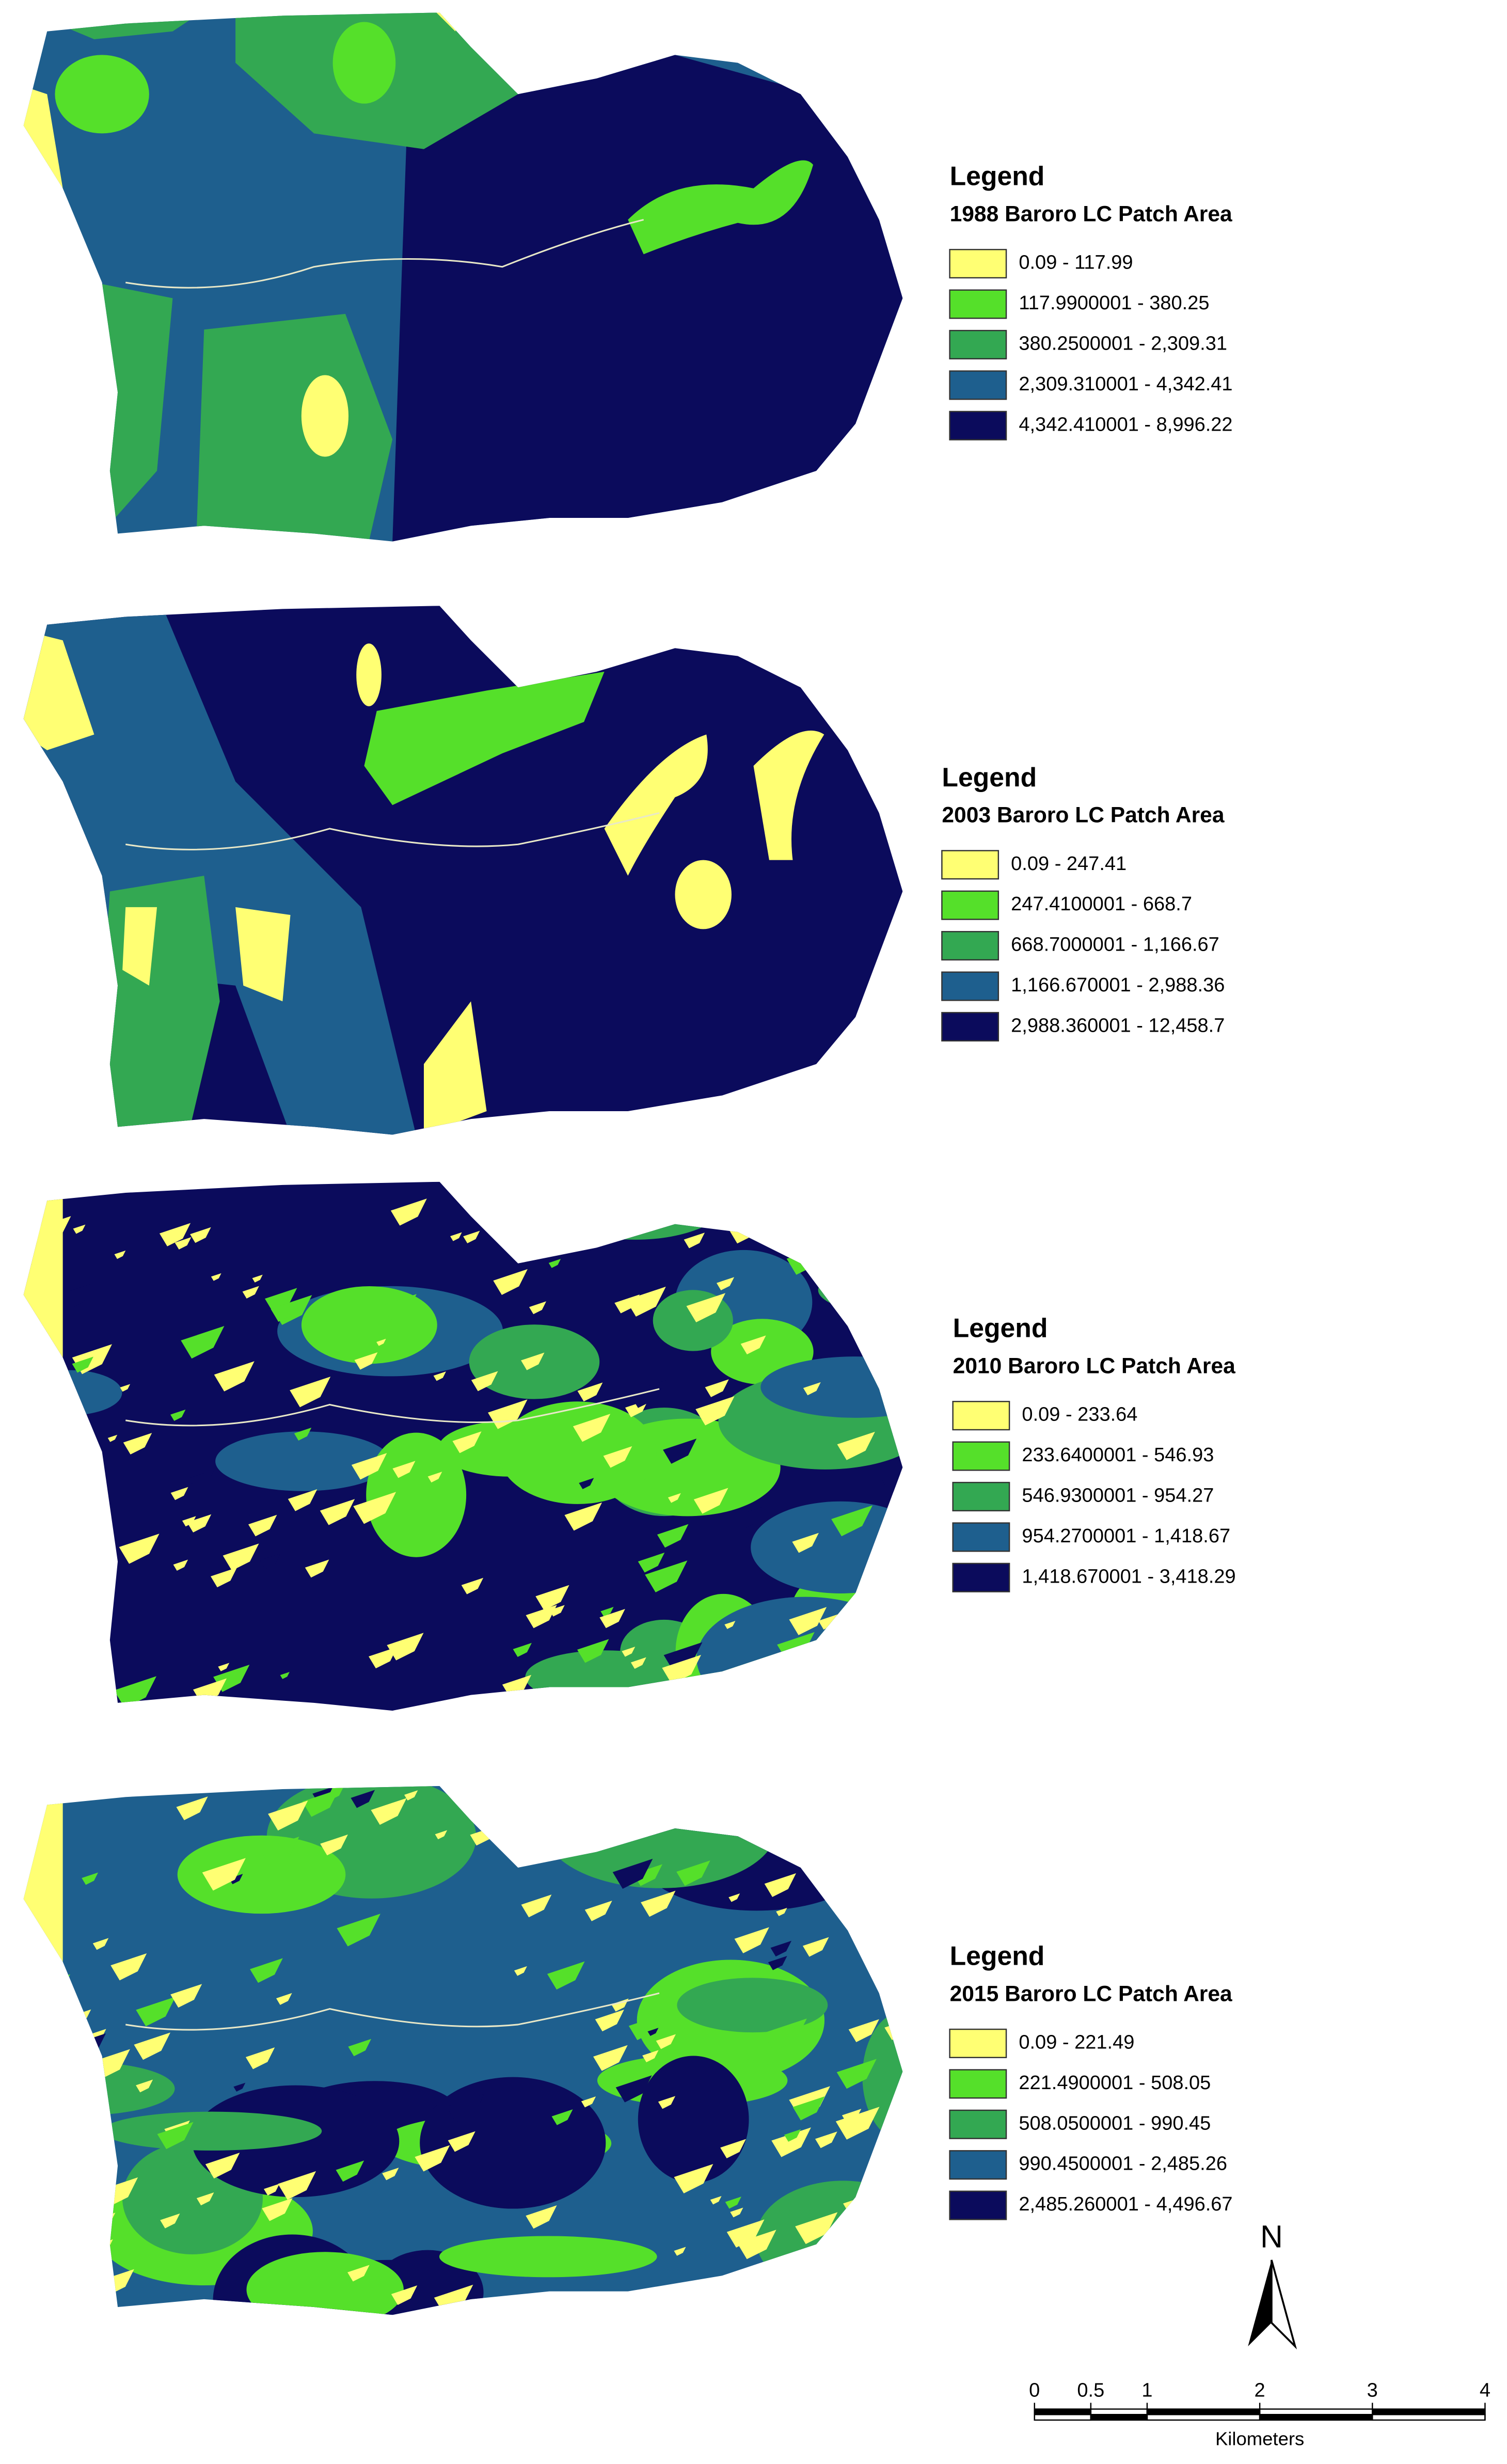  I want to click on legend-title: Legend, so click(997, 176).